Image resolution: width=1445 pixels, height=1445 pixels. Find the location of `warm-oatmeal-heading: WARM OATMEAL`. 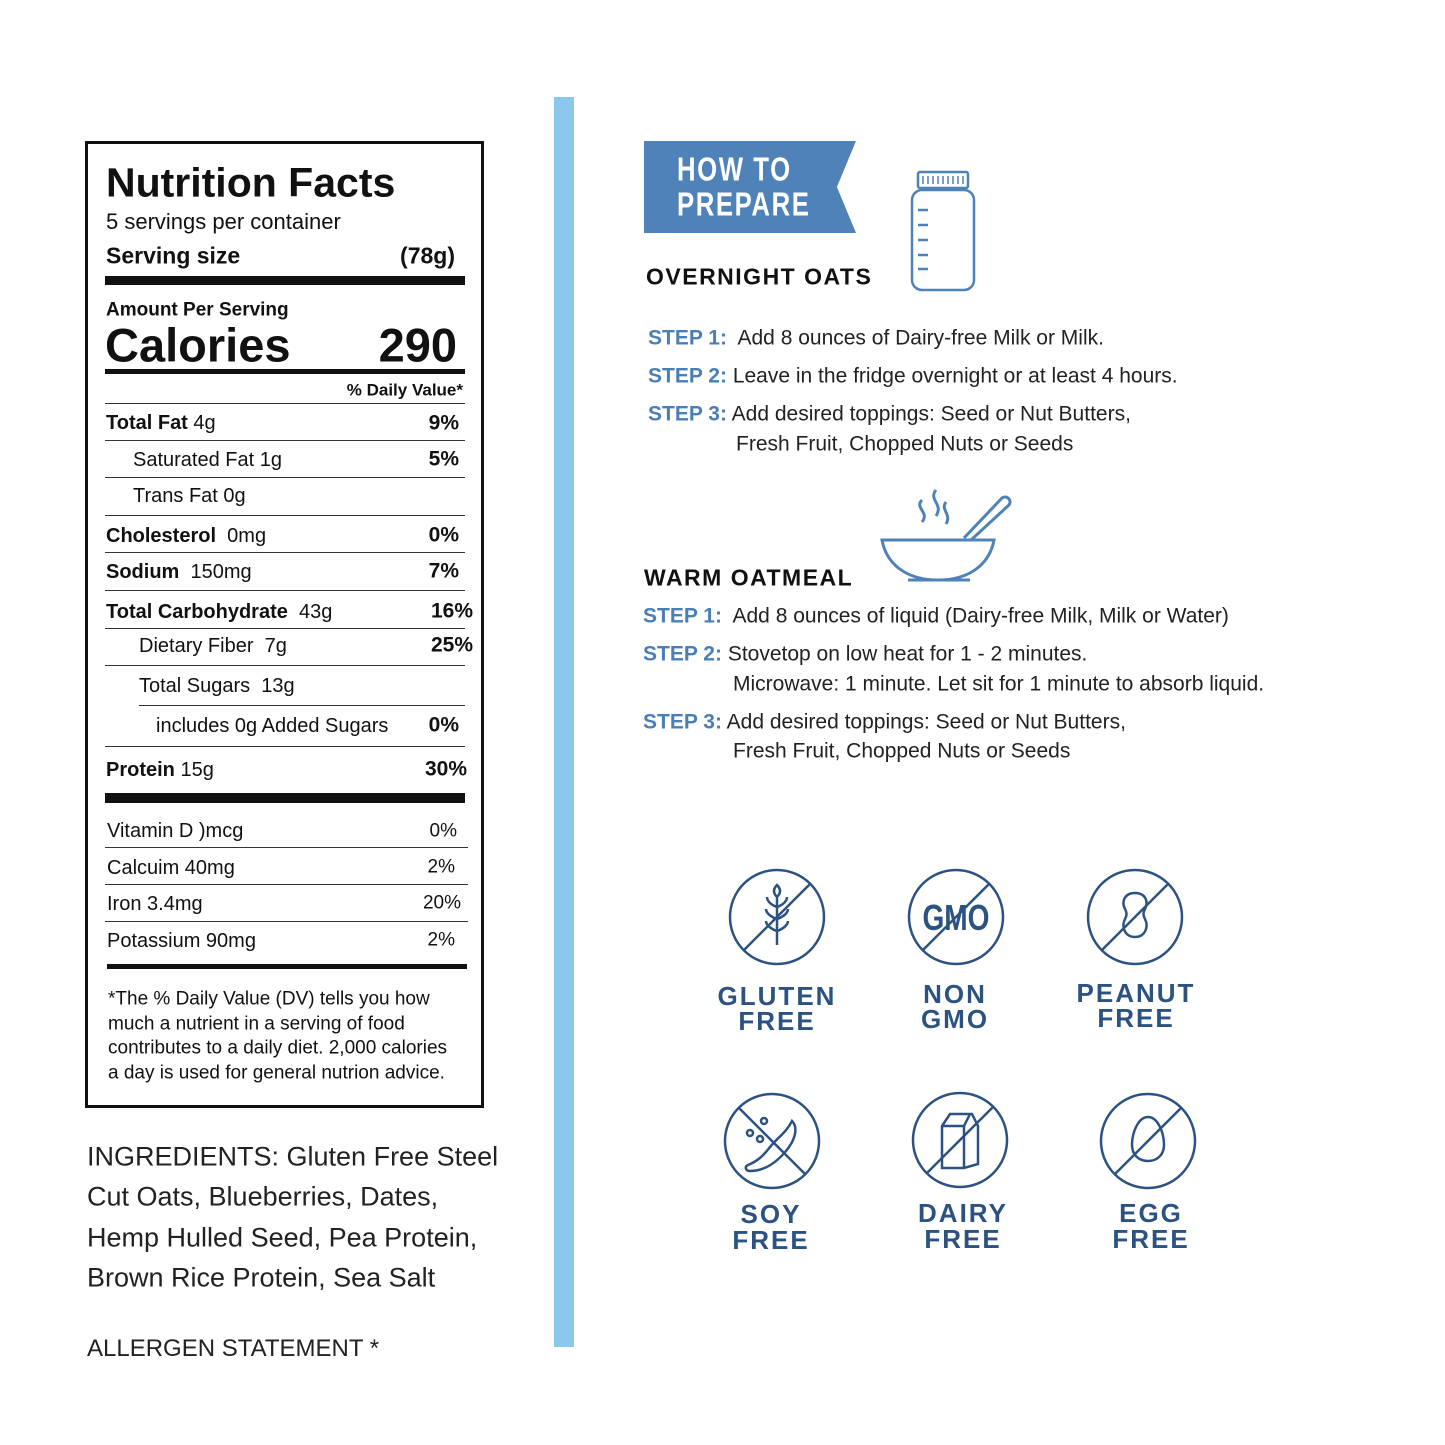

warm-oatmeal-heading: WARM OATMEAL is located at coordinates (749, 577).